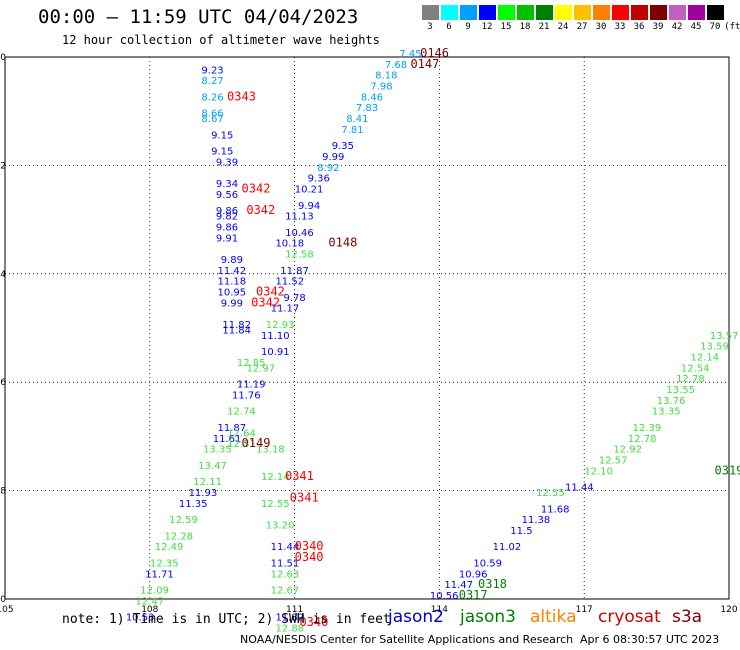 This screenshot has width=740, height=650. I want to click on wave-height-label: 12.28, so click(178, 536).